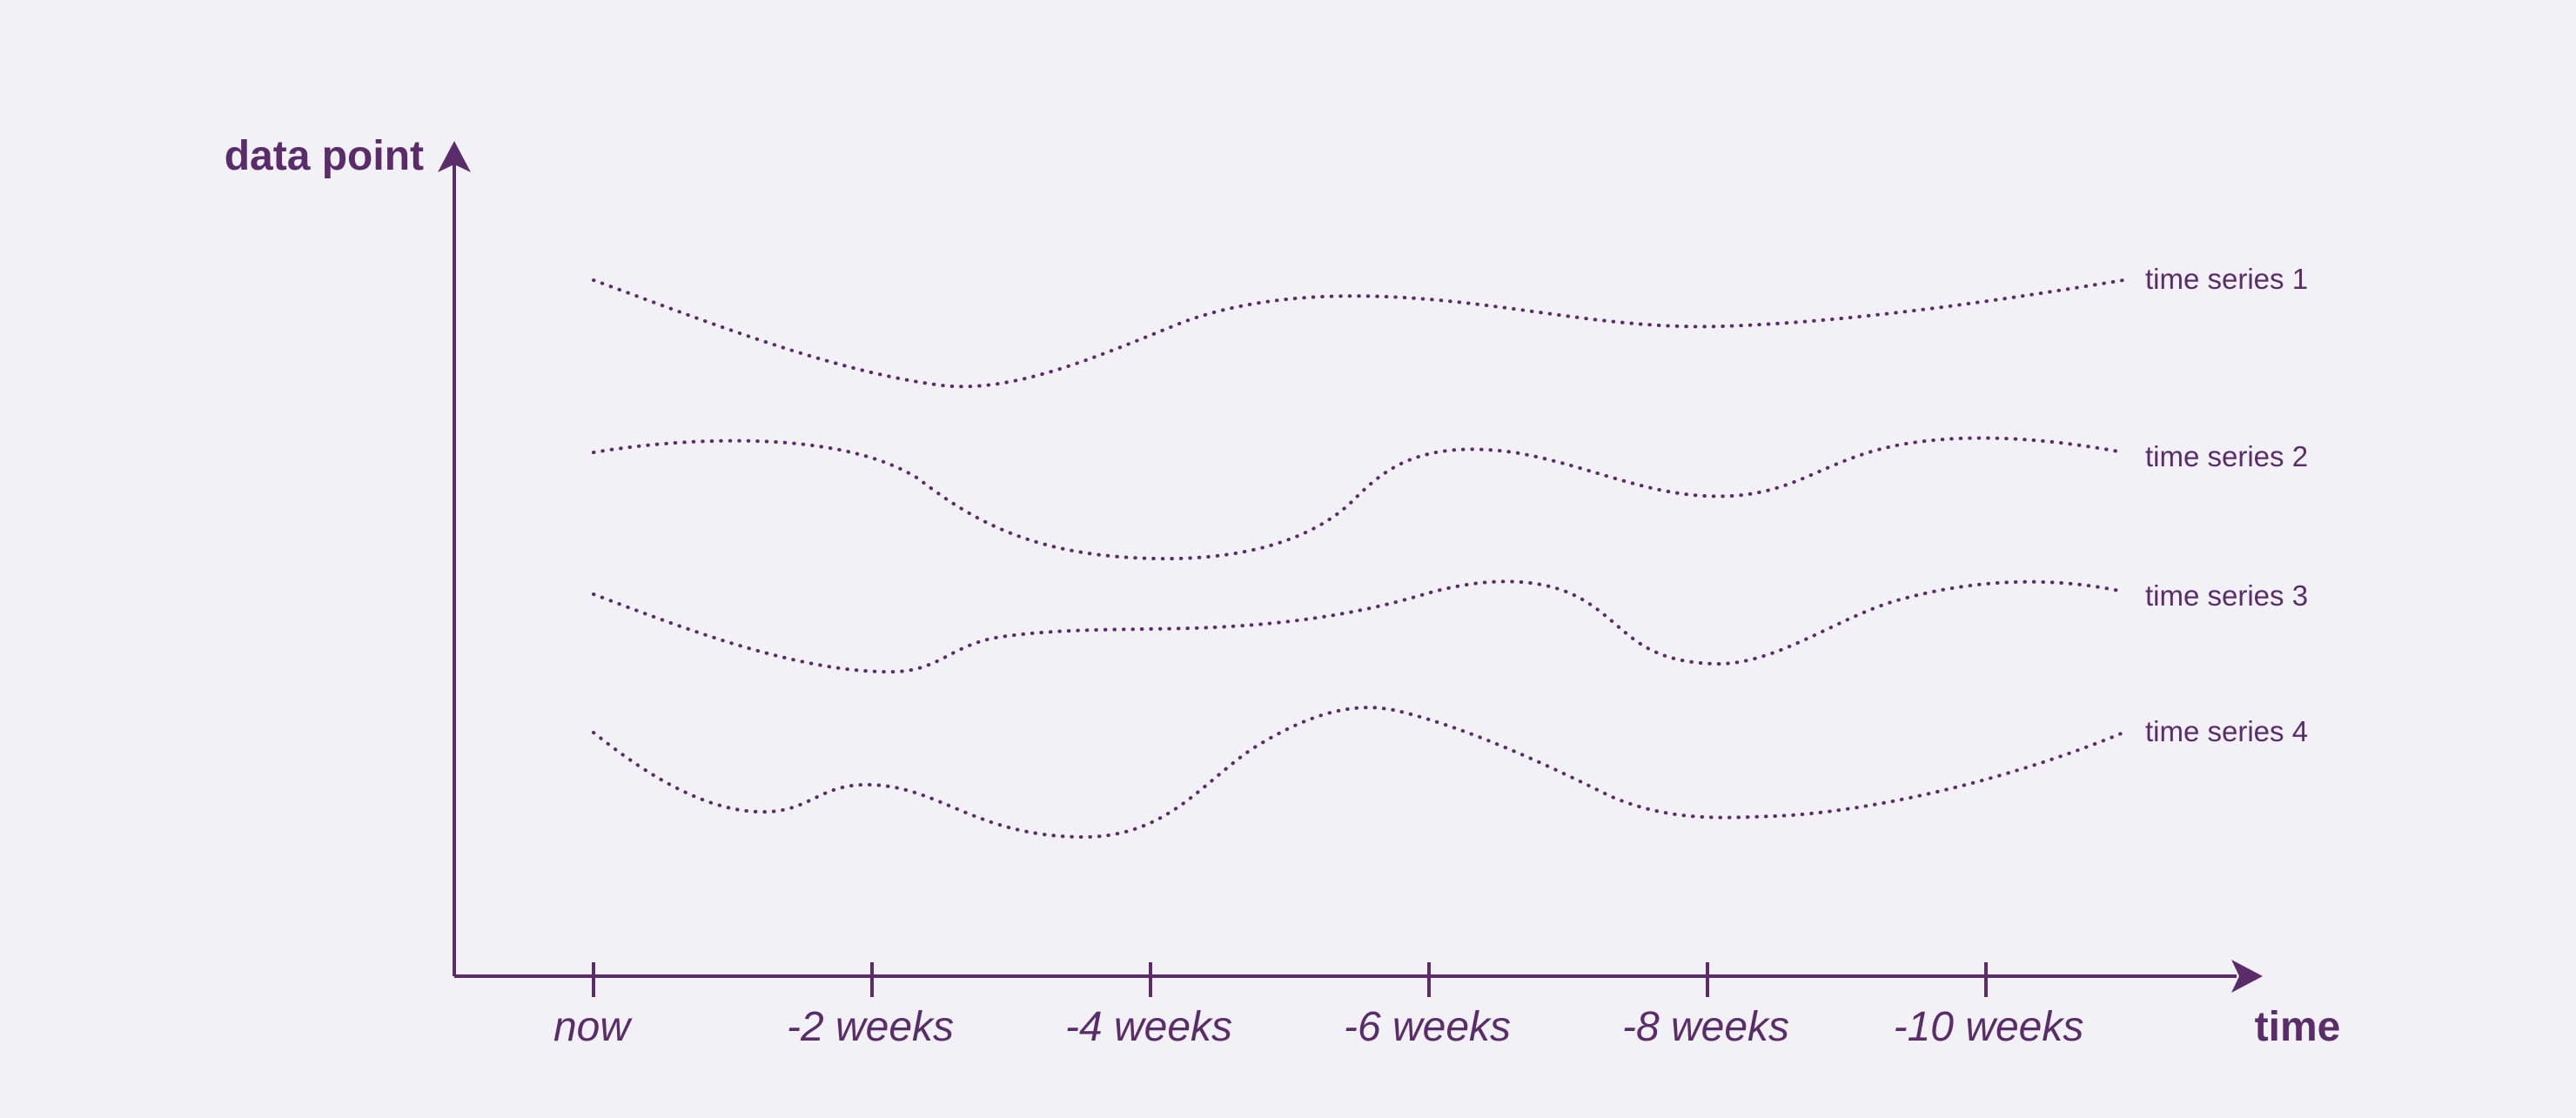  What do you see at coordinates (2226, 595) in the screenshot?
I see `series-label-3: time series 3` at bounding box center [2226, 595].